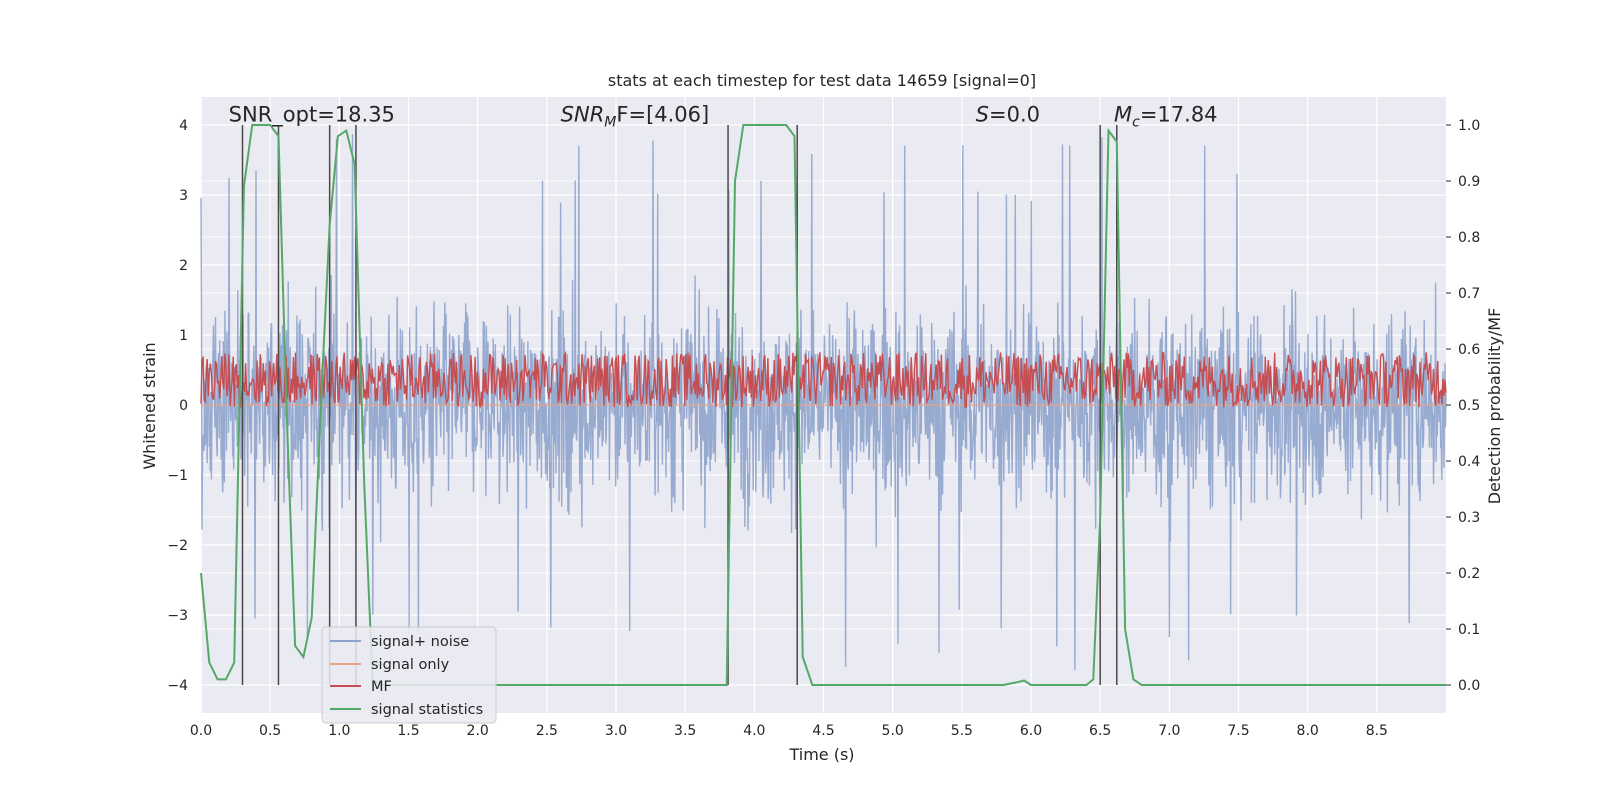 Image resolution: width=1600 pixels, height=800 pixels. What do you see at coordinates (478, 731) in the screenshot?
I see `x-tick-label: 2.0` at bounding box center [478, 731].